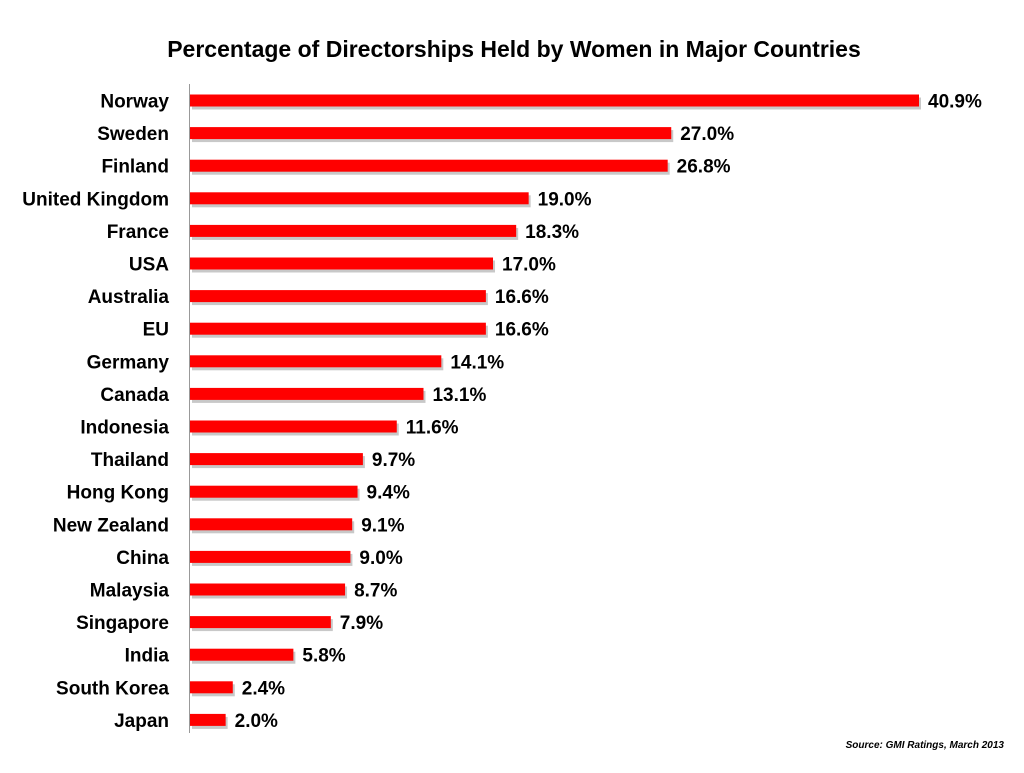 The height and width of the screenshot is (773, 1024). Describe the element at coordinates (211, 687) in the screenshot. I see `bar-south-korea` at that location.